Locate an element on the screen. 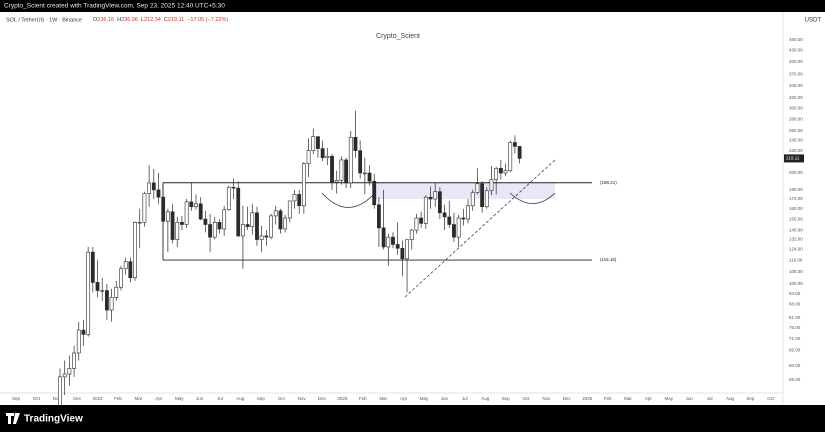 Image resolution: width=825 pixels, height=432 pixels. logo is located at coordinates (13, 418).